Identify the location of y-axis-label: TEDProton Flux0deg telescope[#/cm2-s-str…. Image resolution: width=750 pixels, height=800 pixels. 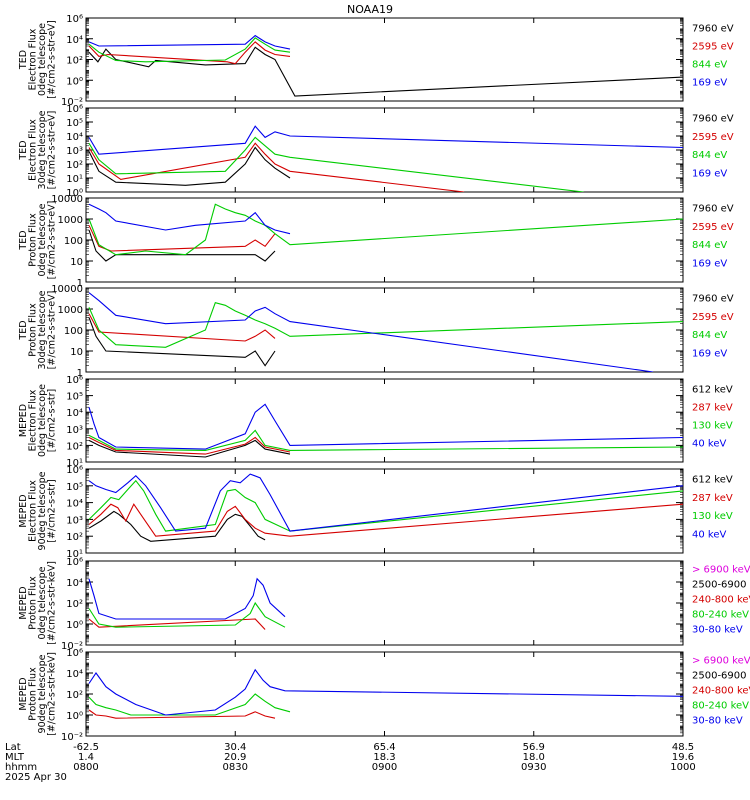
(38, 240).